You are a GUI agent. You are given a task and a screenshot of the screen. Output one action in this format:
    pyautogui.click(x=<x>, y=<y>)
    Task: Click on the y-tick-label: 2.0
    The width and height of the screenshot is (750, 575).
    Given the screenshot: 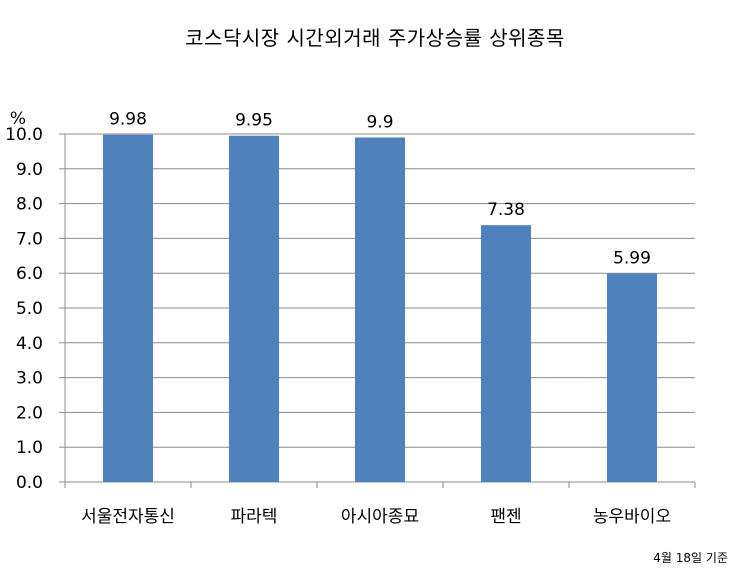 What is the action you would take?
    pyautogui.click(x=29, y=413)
    